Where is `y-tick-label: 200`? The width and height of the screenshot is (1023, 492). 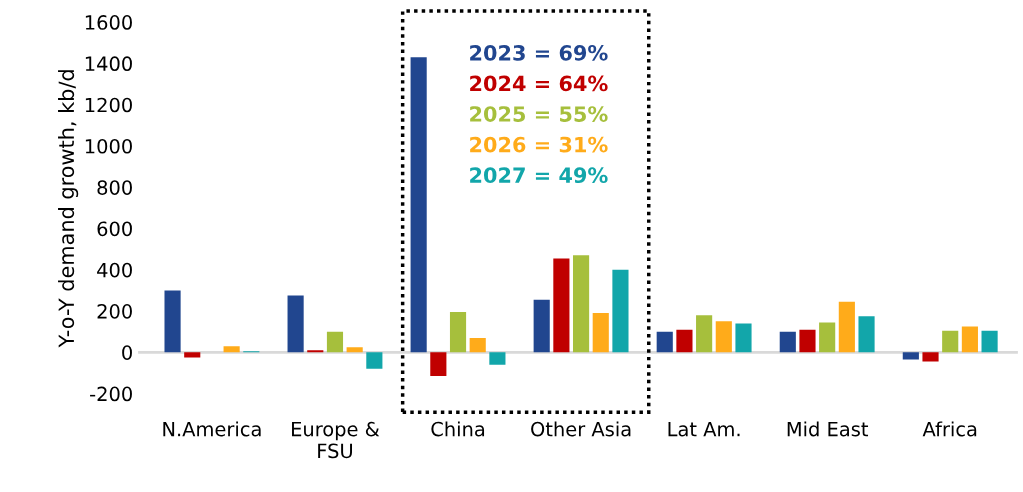
y-tick-label: 200 is located at coordinates (114, 311).